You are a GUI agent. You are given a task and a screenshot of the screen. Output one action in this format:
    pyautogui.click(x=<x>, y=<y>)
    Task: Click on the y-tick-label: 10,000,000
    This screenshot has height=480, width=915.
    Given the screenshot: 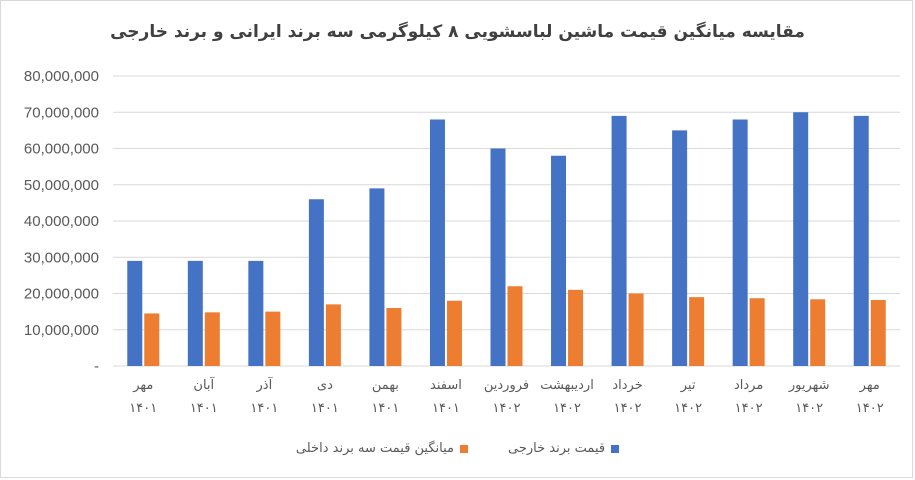 What is the action you would take?
    pyautogui.click(x=61, y=330)
    